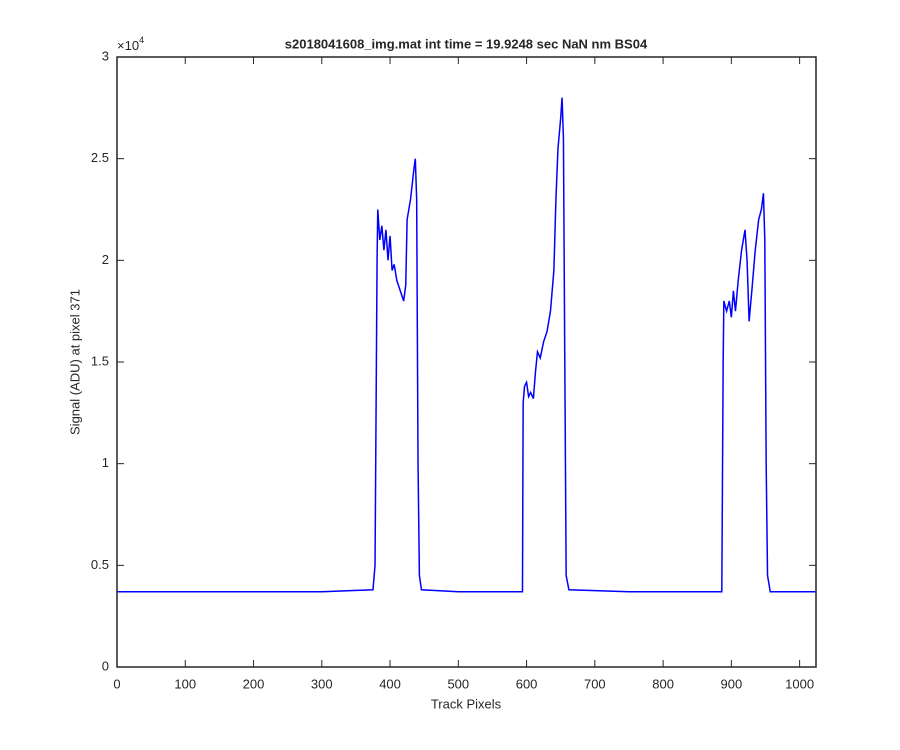 The width and height of the screenshot is (900, 750). Describe the element at coordinates (116, 683) in the screenshot. I see `x-tick-label: 0` at that location.